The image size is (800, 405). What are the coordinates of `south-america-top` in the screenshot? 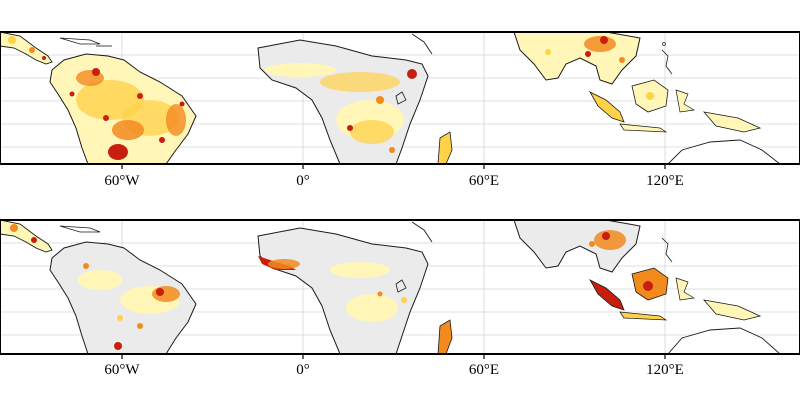 It's located at (123, 108).